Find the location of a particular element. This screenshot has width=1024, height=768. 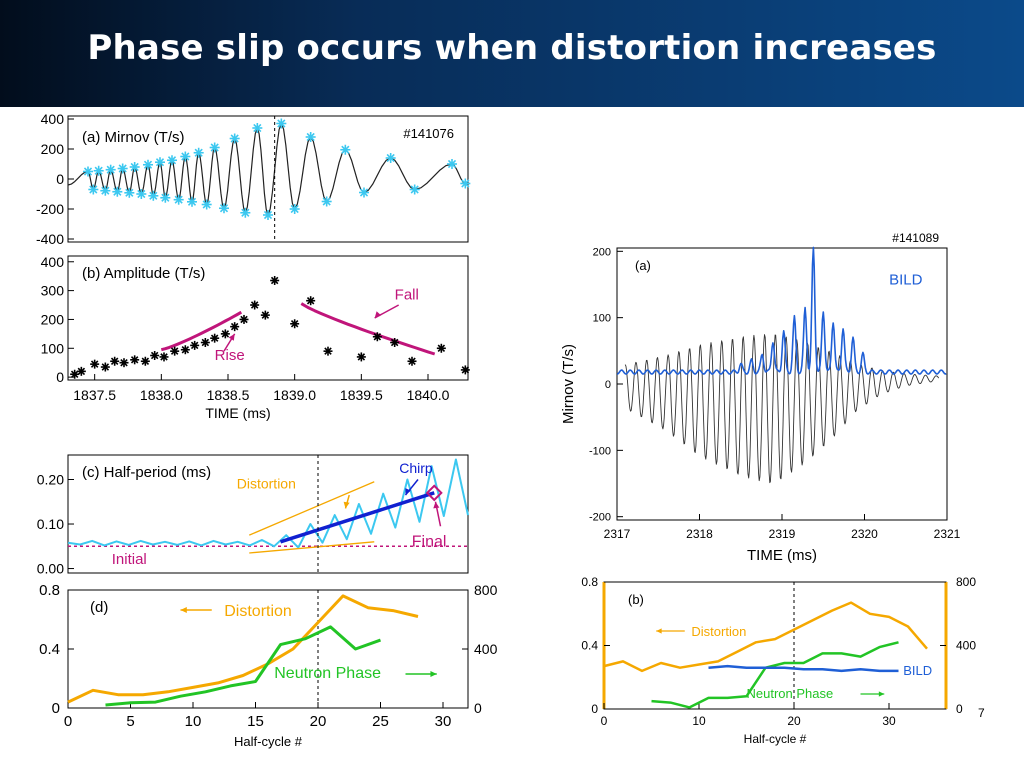

panel-b-xtick-label: 1840.0 is located at coordinates (428, 395).